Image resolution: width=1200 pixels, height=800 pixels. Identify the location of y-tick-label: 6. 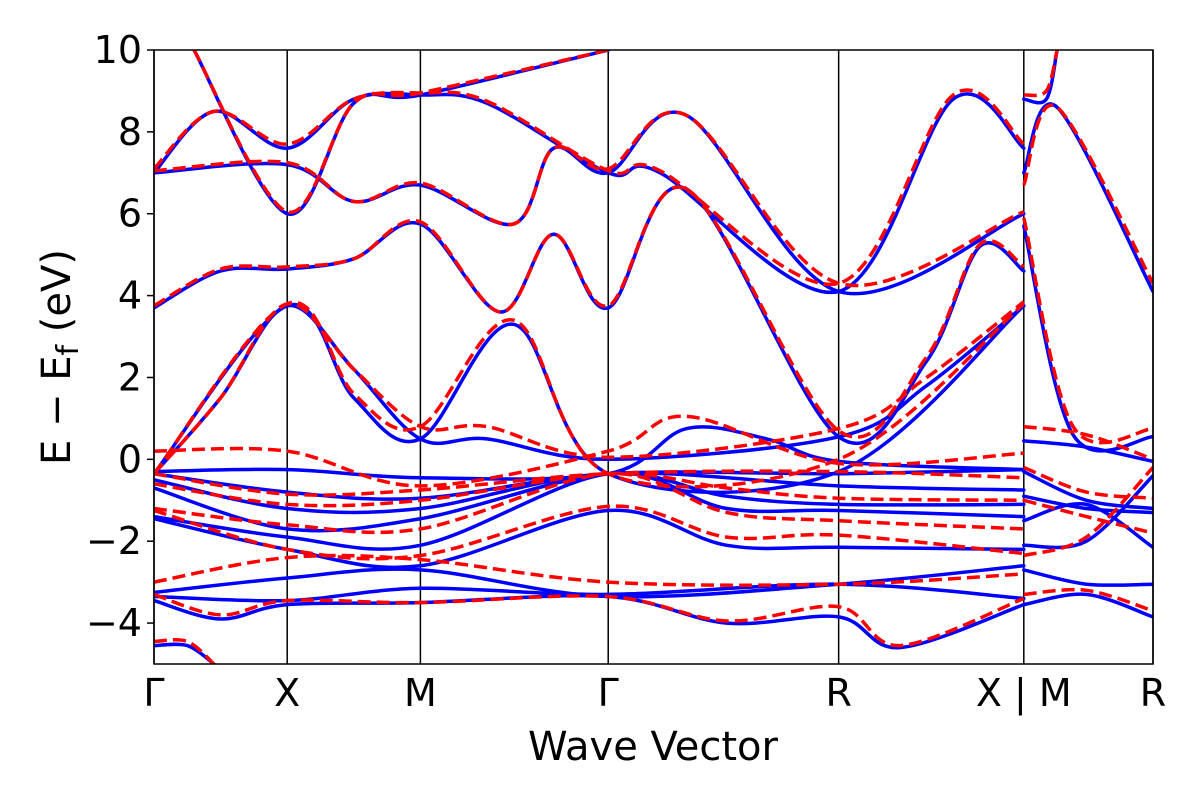
(130, 214).